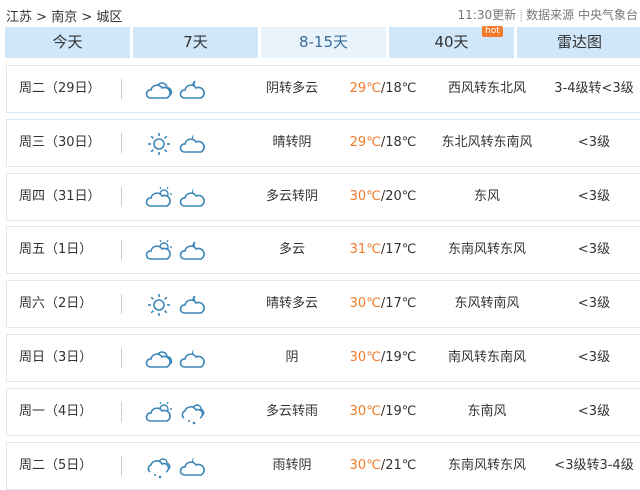  Describe the element at coordinates (60, 142) in the screenshot. I see `day-date: 周三（30日）` at that location.